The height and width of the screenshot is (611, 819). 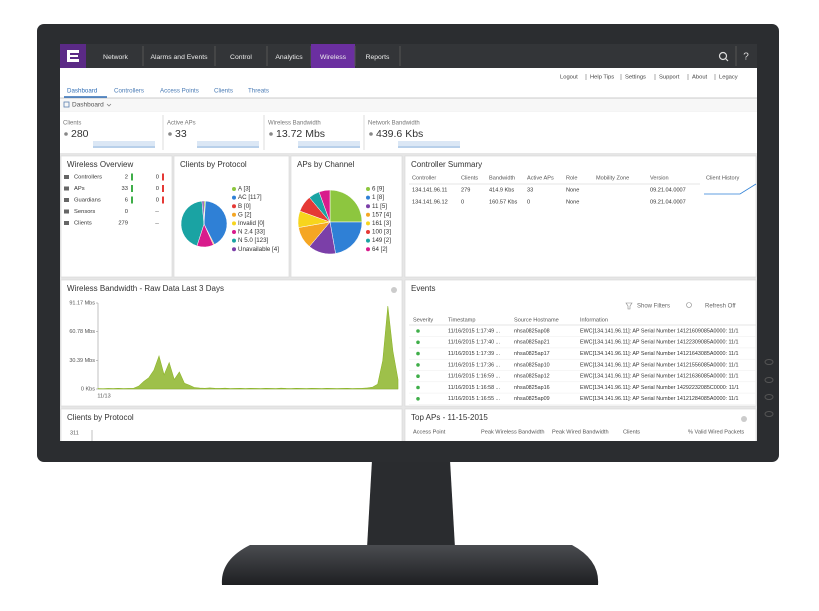 What do you see at coordinates (109, 105) in the screenshot?
I see `view-caret` at bounding box center [109, 105].